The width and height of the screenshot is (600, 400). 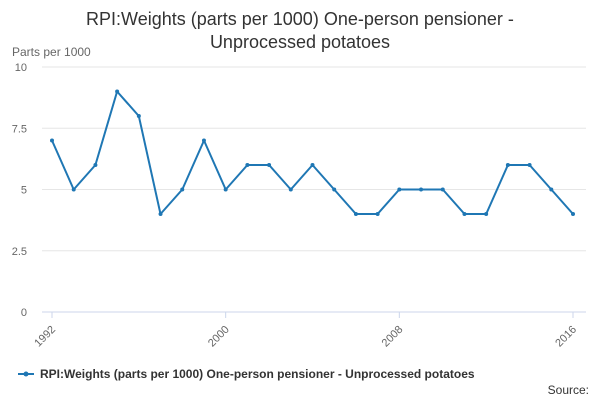 What do you see at coordinates (51, 52) in the screenshot?
I see `y-axis-label: Parts per 1000` at bounding box center [51, 52].